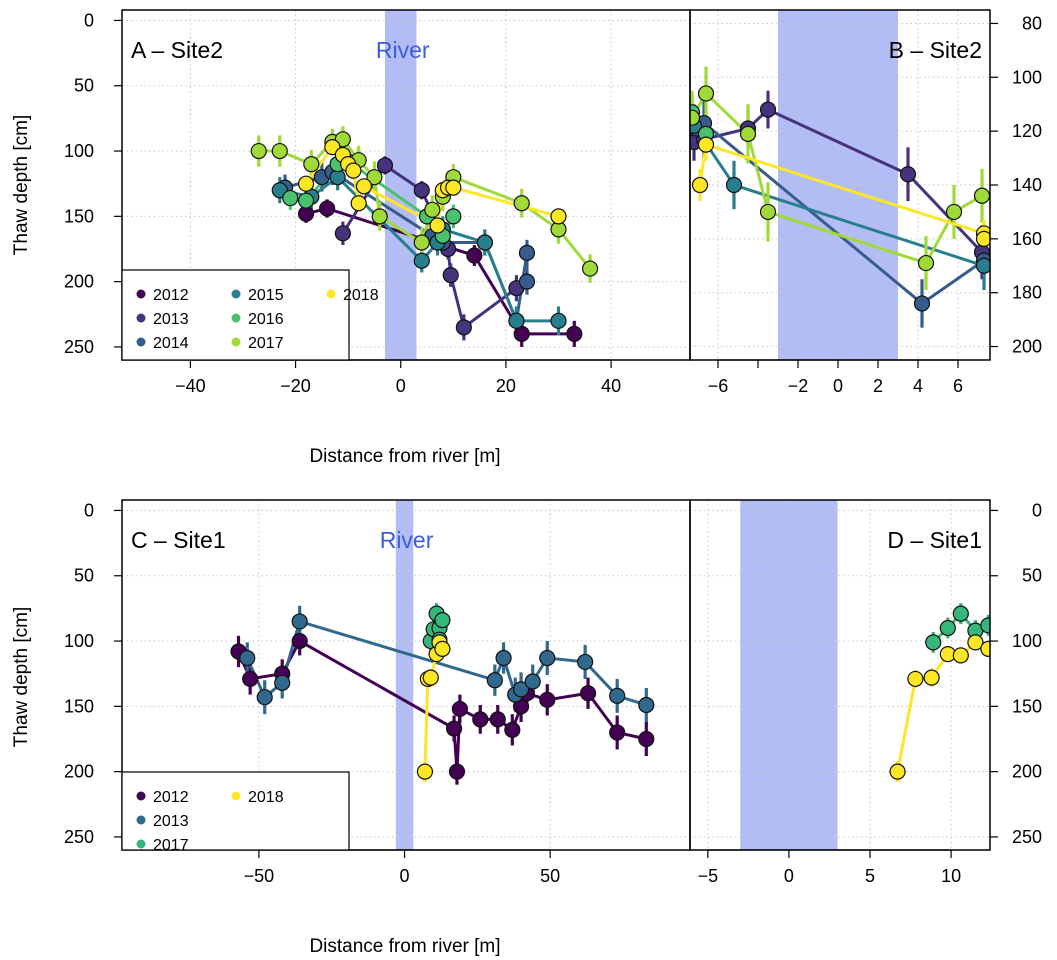  Describe the element at coordinates (1032, 23) in the screenshot. I see `y-tick-label: 80` at that location.